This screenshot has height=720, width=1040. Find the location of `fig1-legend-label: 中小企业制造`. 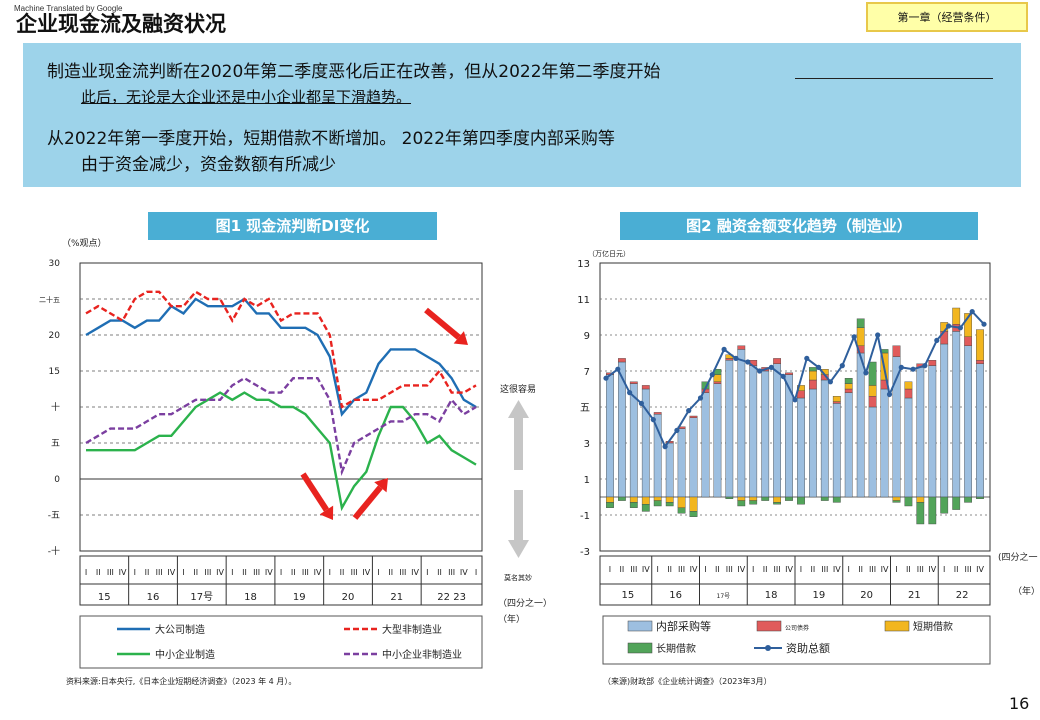

fig1-legend-label: 中小企业制造 is located at coordinates (185, 654).